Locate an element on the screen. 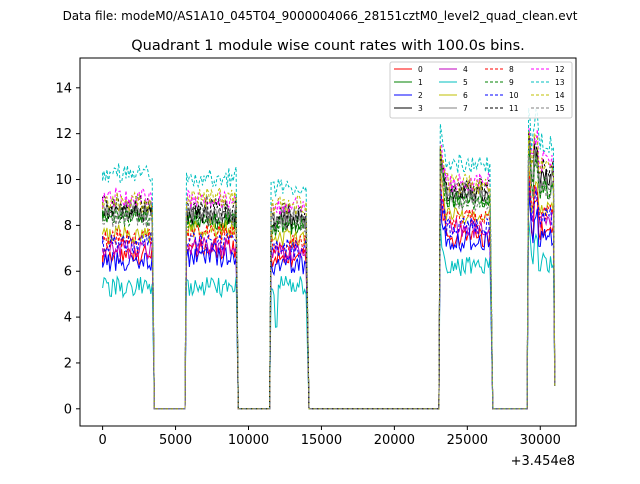 This screenshot has height=484, width=640. y-tick-label: 6 is located at coordinates (68, 272).